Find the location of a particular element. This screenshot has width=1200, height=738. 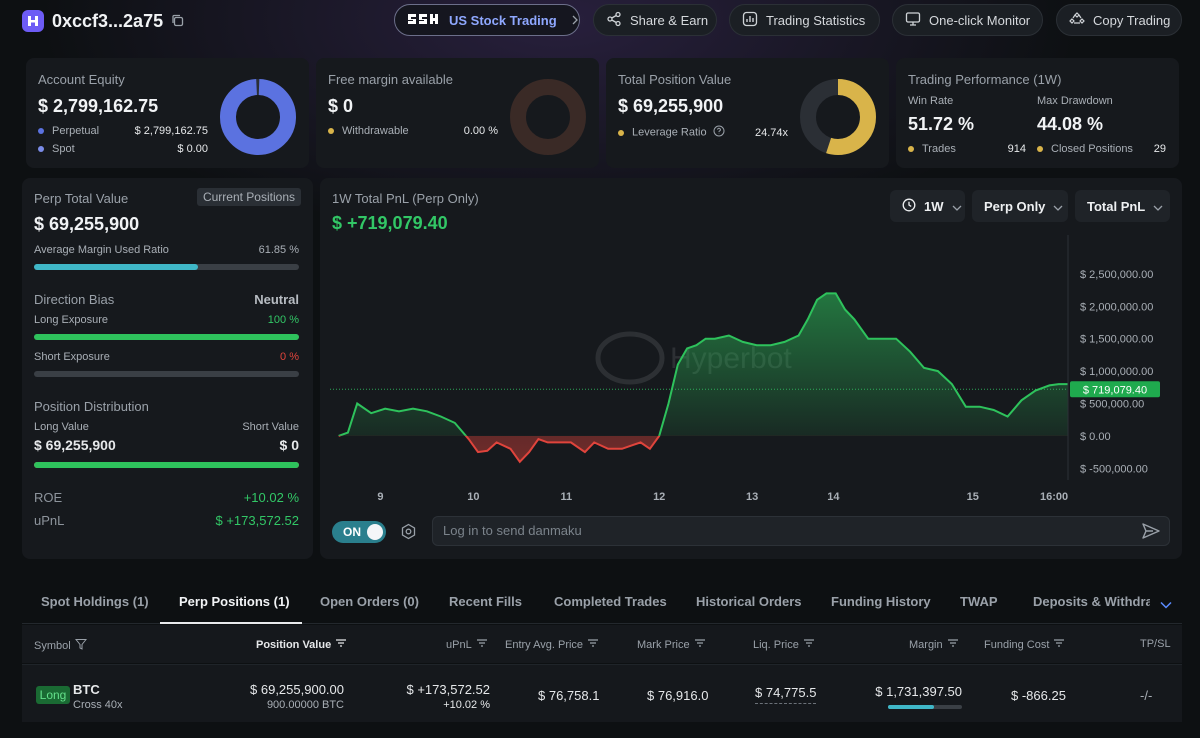

tab-spot-holdings: Spot Holdings (1) is located at coordinates (95, 601).